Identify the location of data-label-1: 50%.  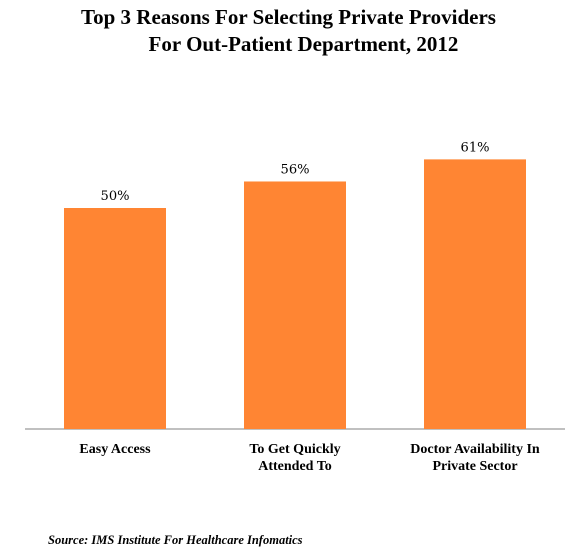
(115, 196).